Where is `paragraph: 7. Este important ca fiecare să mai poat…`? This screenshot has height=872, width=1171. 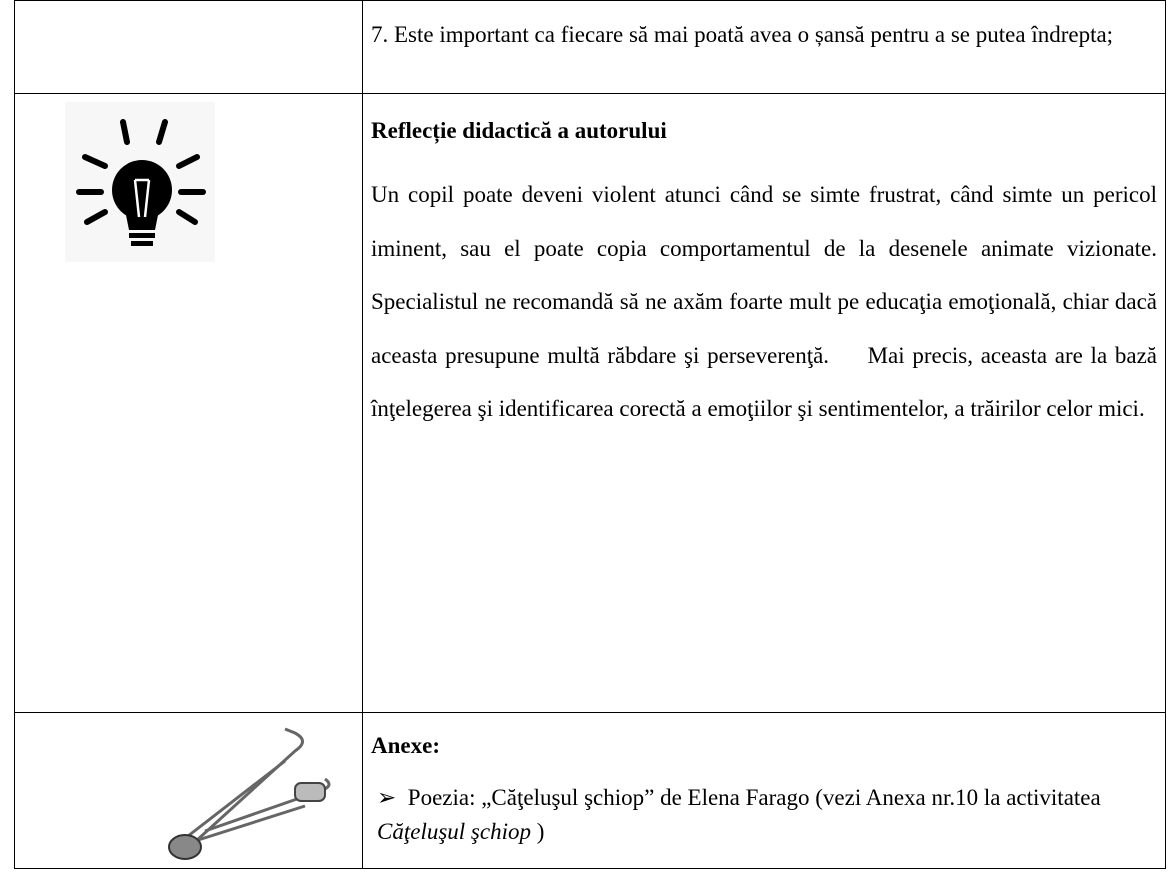 paragraph: 7. Este important ca fiecare să mai poat… is located at coordinates (742, 34).